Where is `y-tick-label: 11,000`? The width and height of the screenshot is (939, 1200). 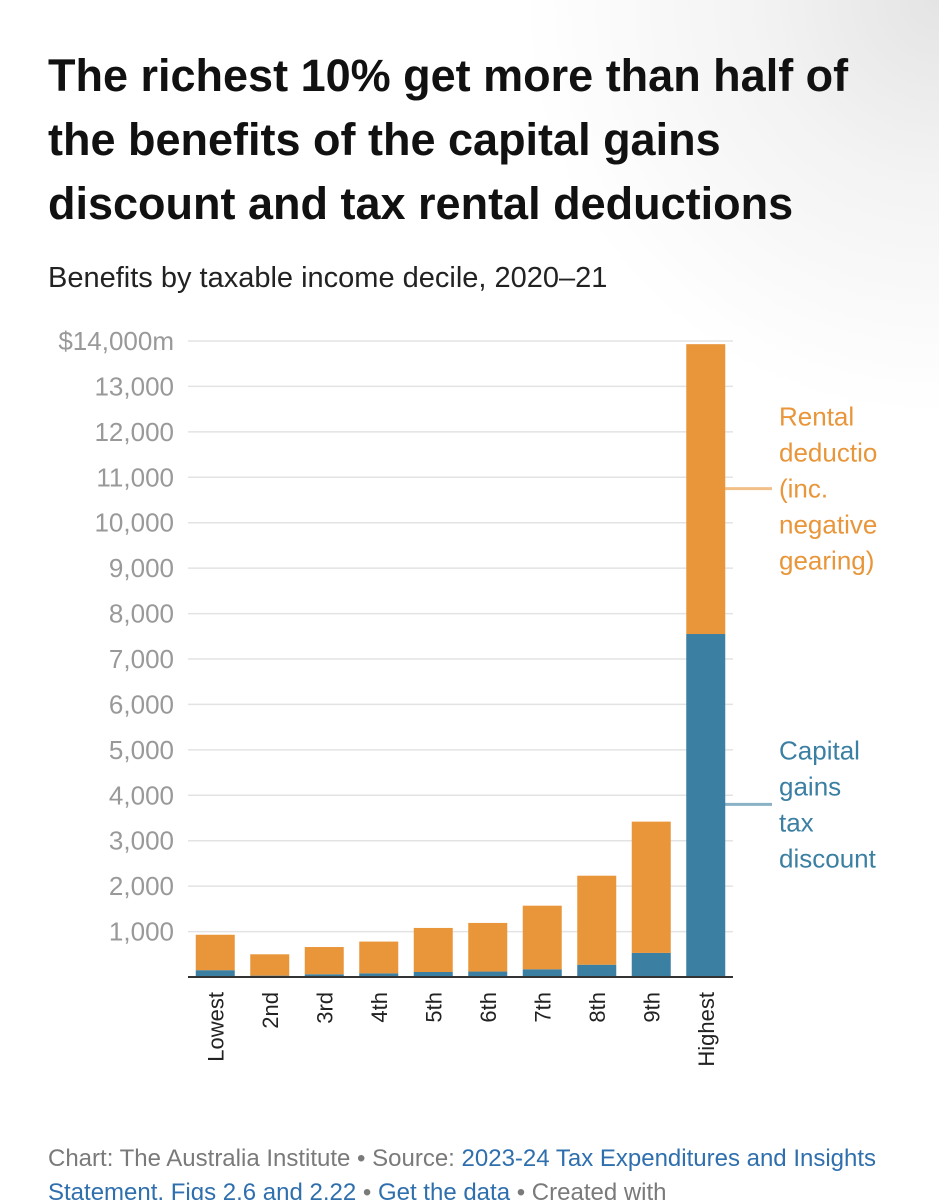
y-tick-label: 11,000 is located at coordinates (135, 477).